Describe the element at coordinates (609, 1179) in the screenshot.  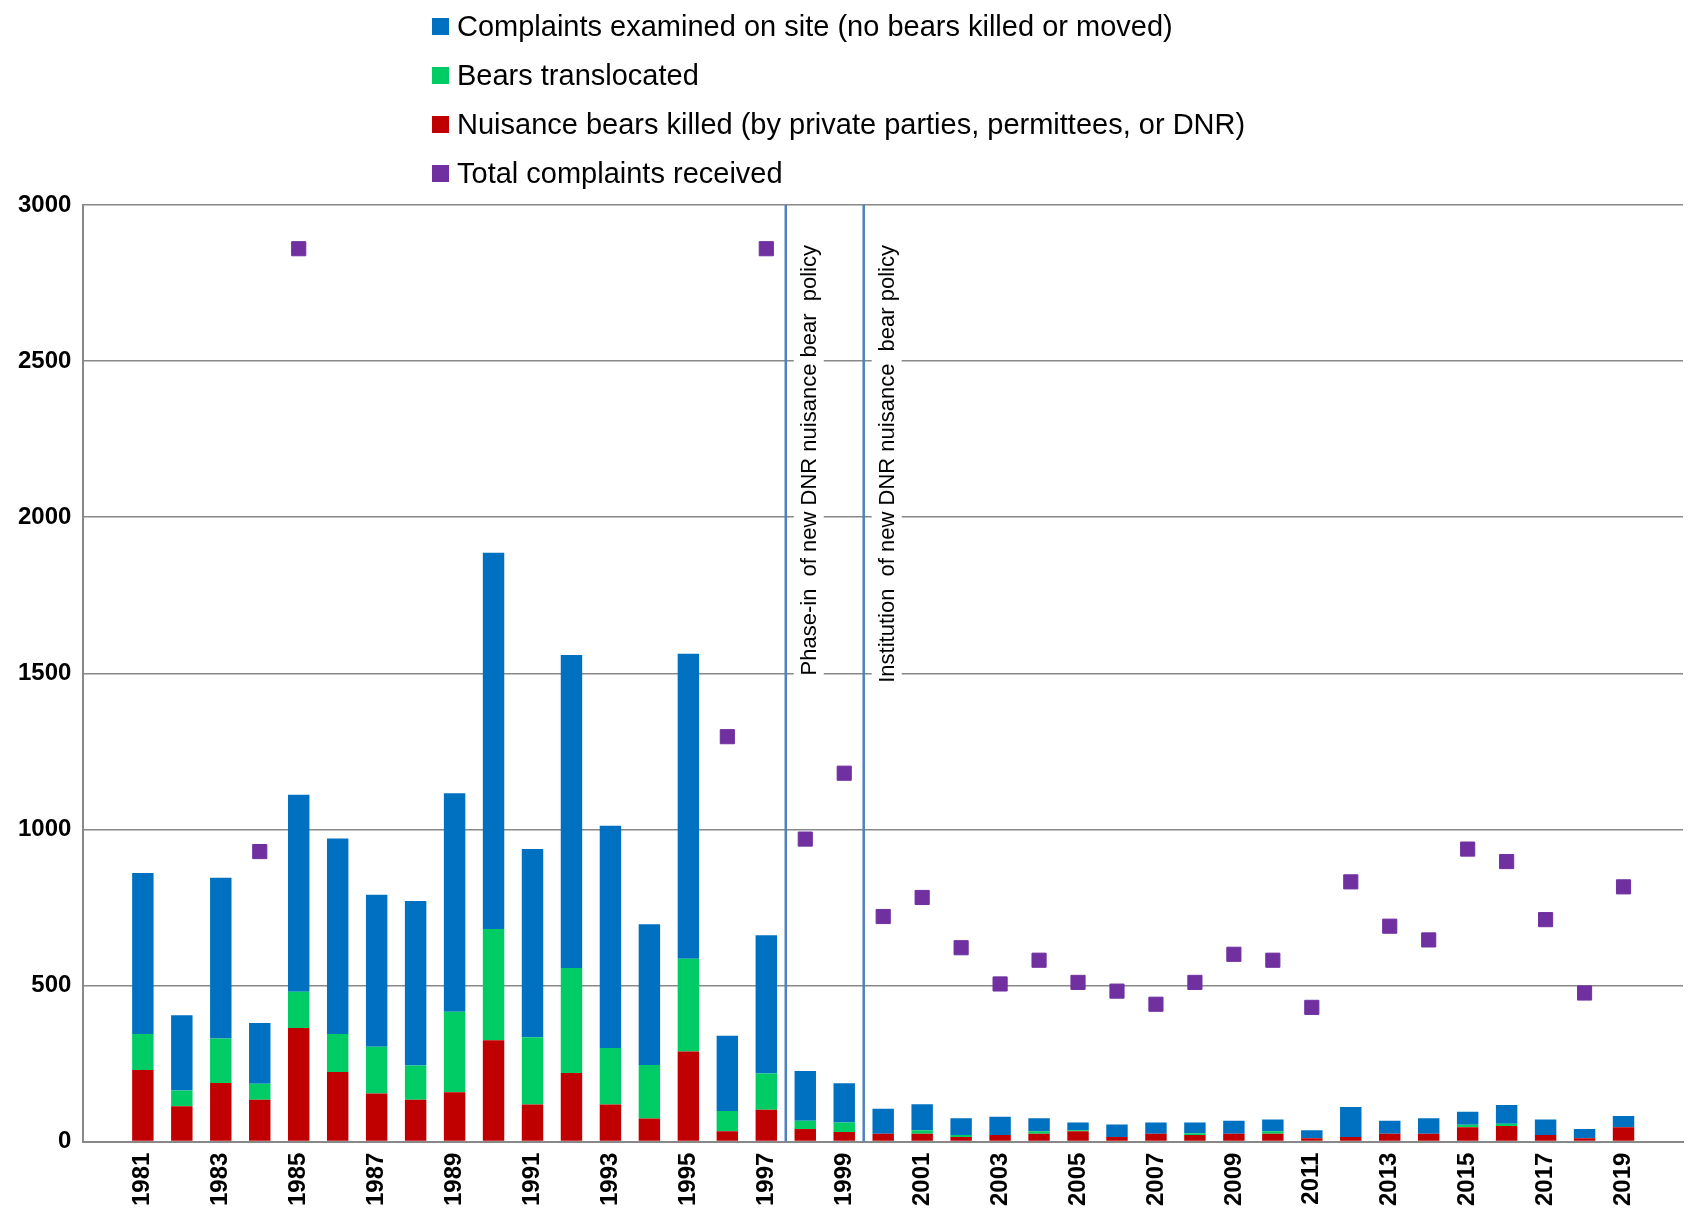
I see `x-tick-label: 1993` at that location.